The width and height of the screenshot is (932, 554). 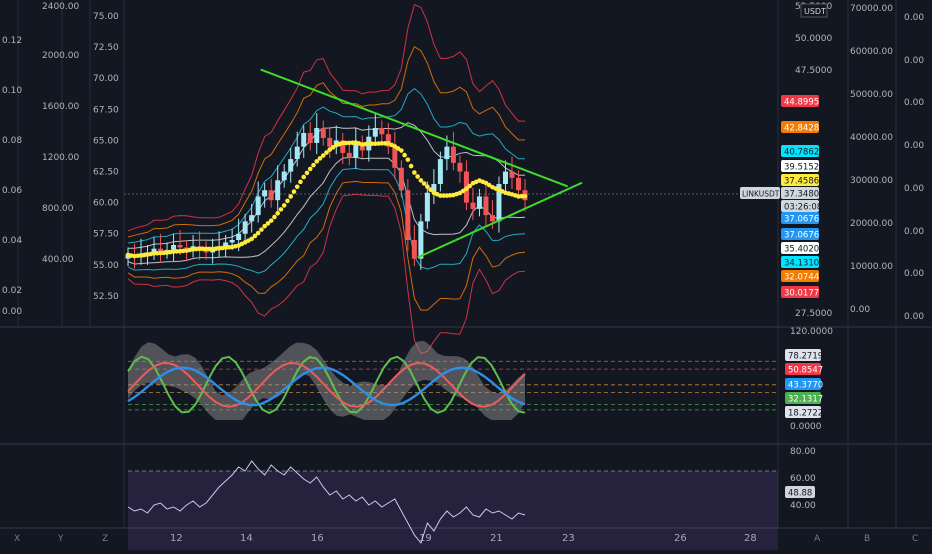 I want to click on price-label: 37.0676, so click(x=800, y=234).